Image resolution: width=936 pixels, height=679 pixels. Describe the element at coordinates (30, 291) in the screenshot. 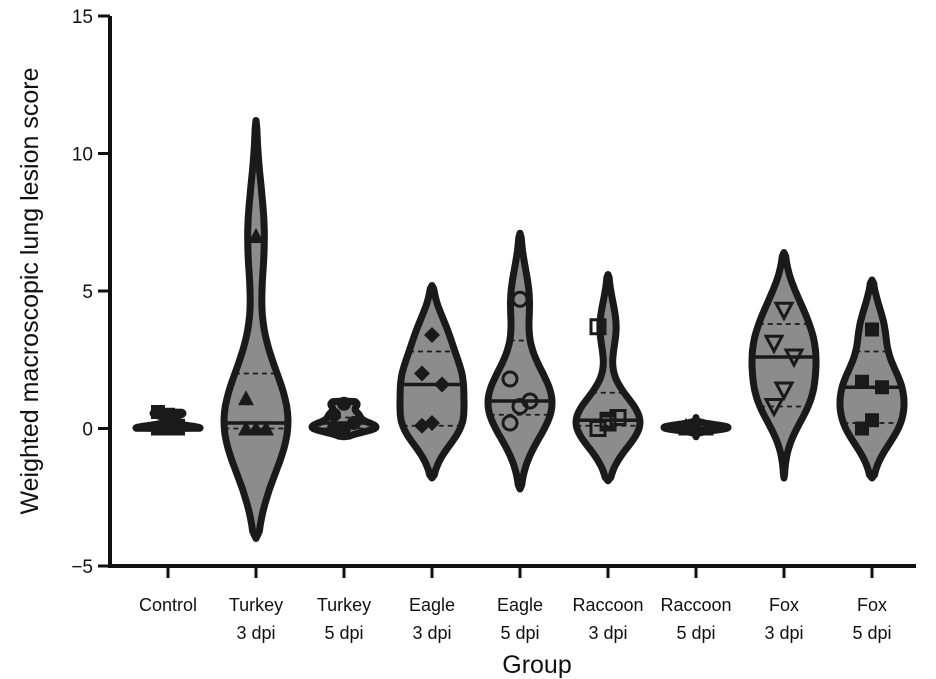

I see `y-axis-title: Weighted macroscopic lung lesion score` at that location.